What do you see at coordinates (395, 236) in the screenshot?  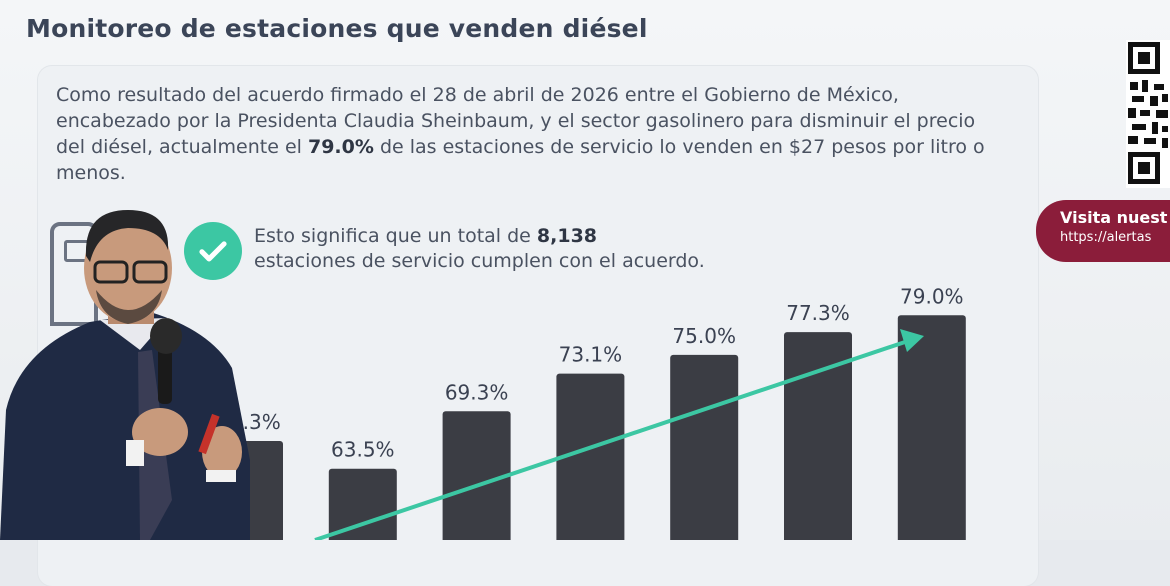 I see `summary-line1: Esto significa que un total de` at bounding box center [395, 236].